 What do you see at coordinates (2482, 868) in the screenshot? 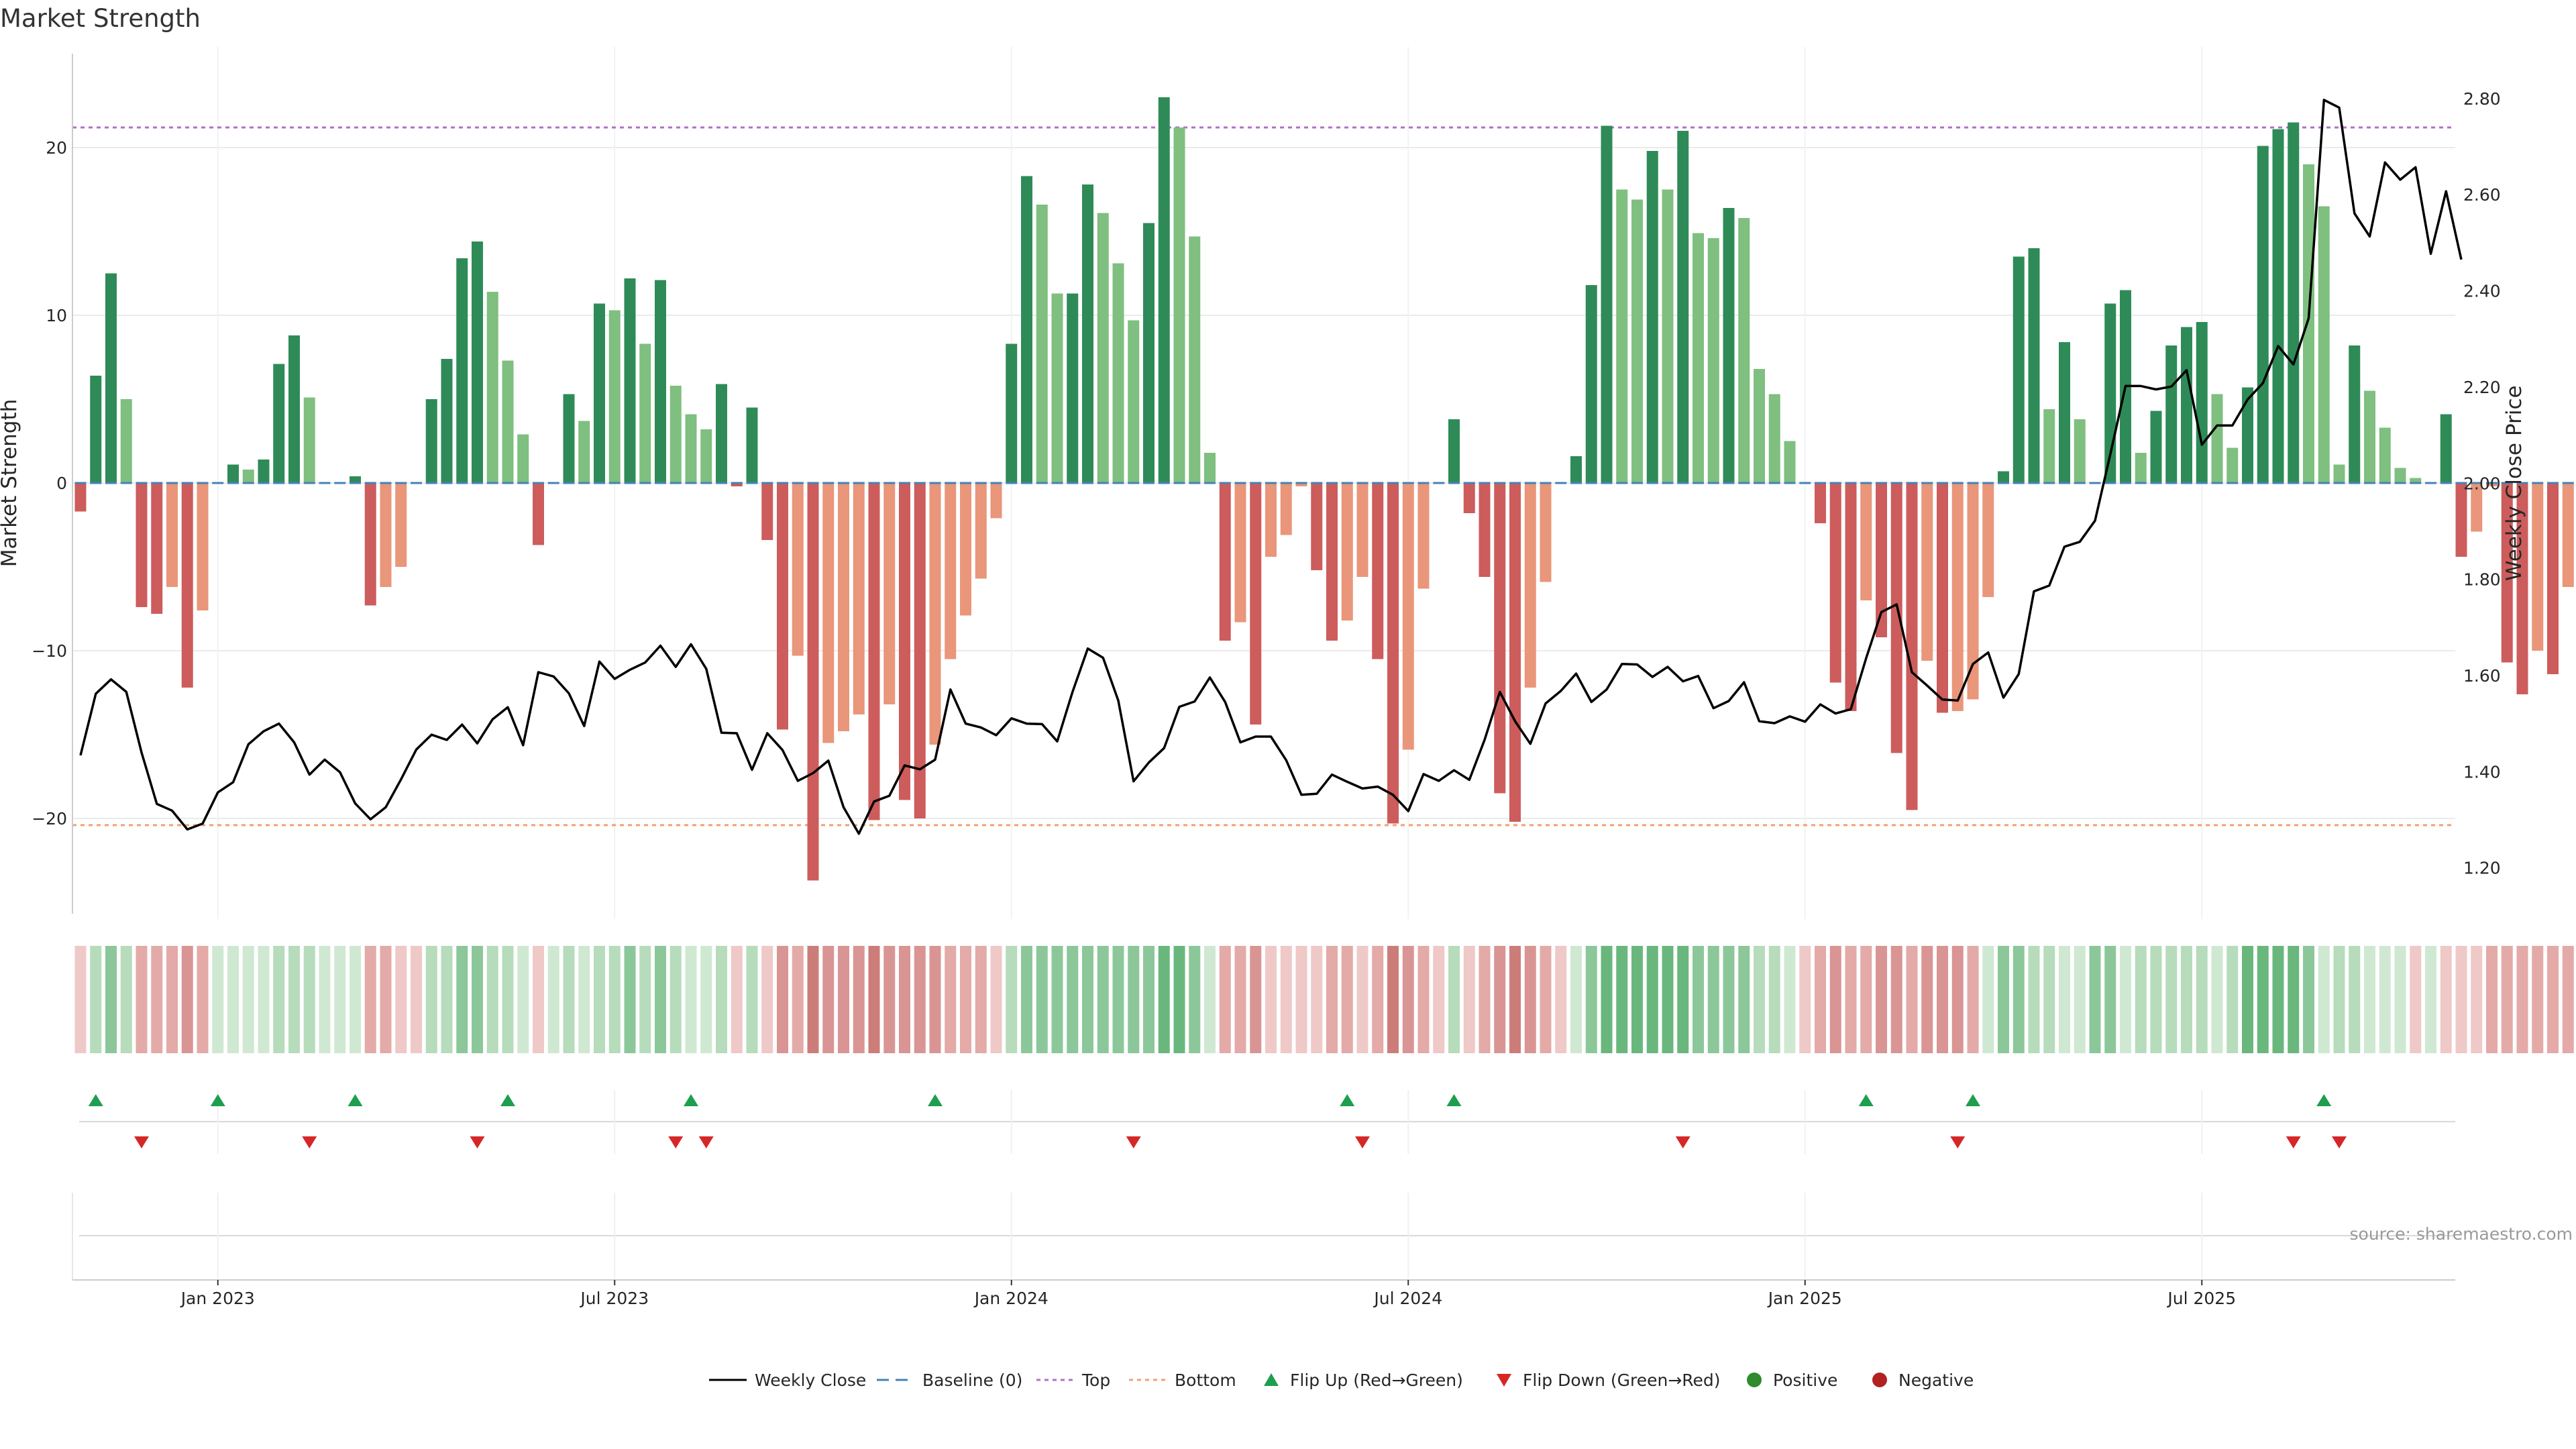
I see `y2-tick-label: 1.20` at bounding box center [2482, 868].